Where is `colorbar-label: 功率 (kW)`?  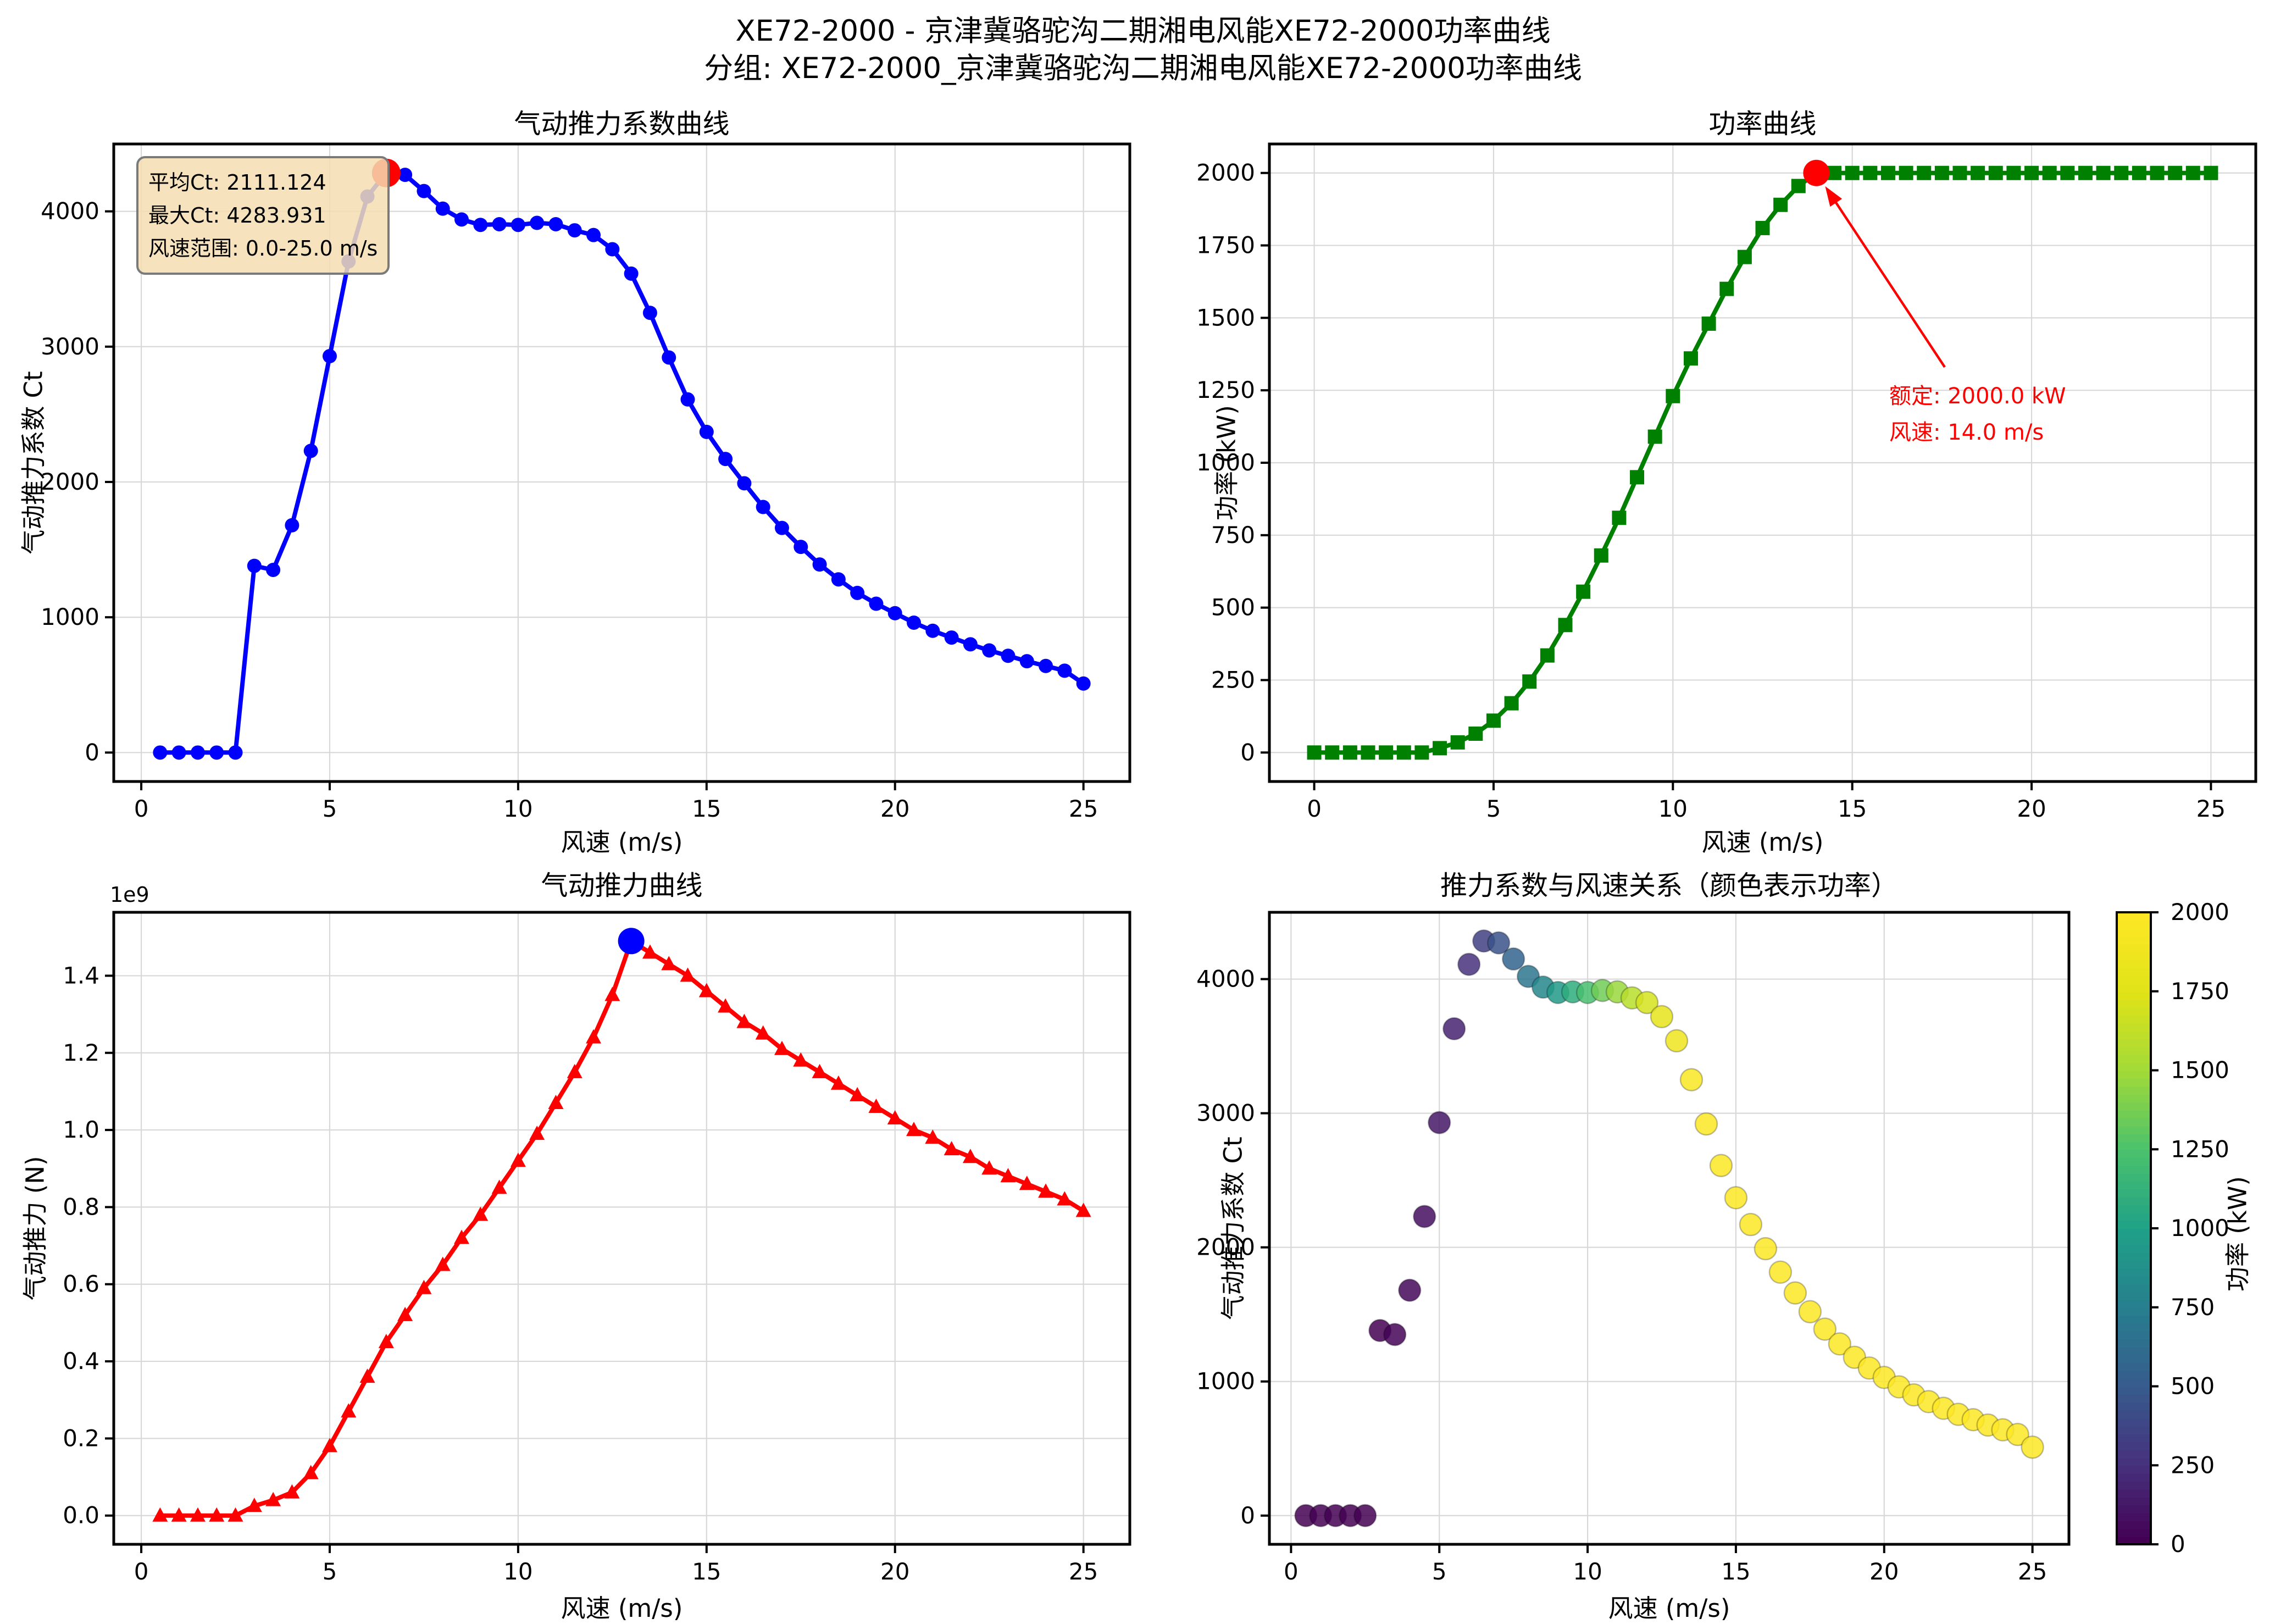
colorbar-label: 功率 (kW) is located at coordinates (2237, 1234).